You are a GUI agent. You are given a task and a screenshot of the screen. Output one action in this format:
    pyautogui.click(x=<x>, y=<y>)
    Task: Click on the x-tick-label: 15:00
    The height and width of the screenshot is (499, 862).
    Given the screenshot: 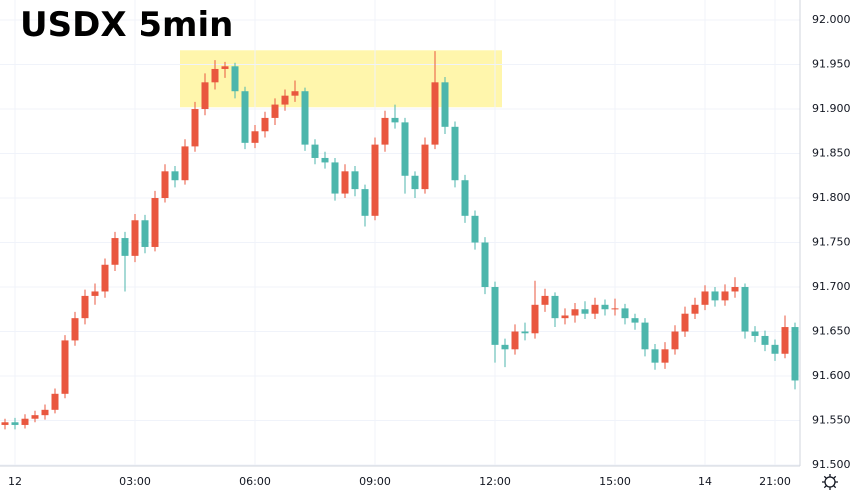 What is the action you would take?
    pyautogui.click(x=615, y=481)
    